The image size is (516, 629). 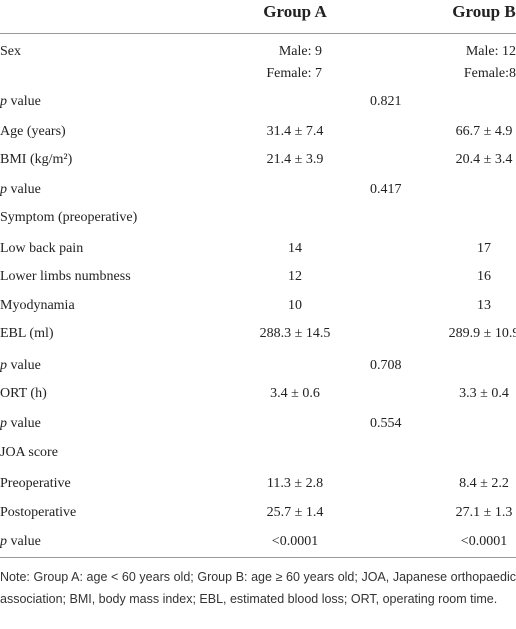 I want to click on group-value: 27.1 ± 1.3, so click(x=484, y=512).